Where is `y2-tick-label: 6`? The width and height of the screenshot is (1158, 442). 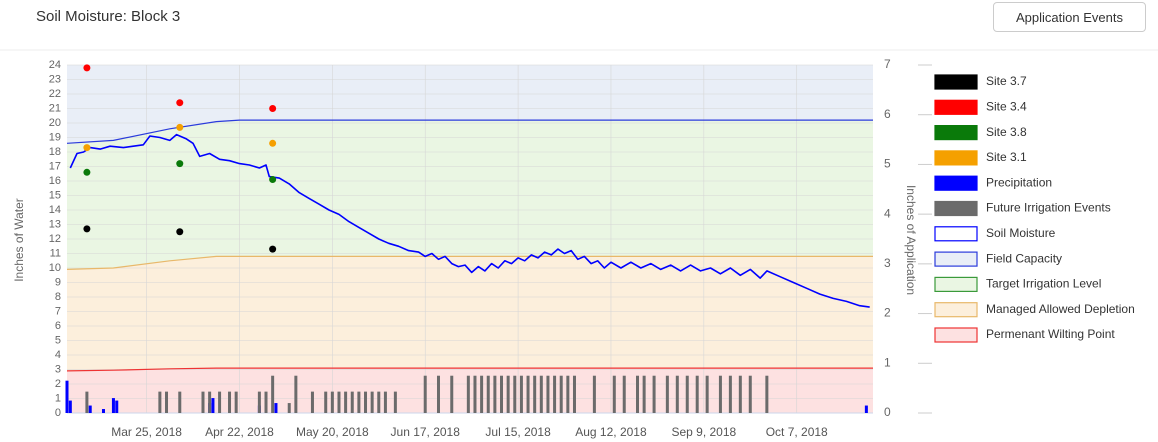 y2-tick-label: 6 is located at coordinates (887, 114).